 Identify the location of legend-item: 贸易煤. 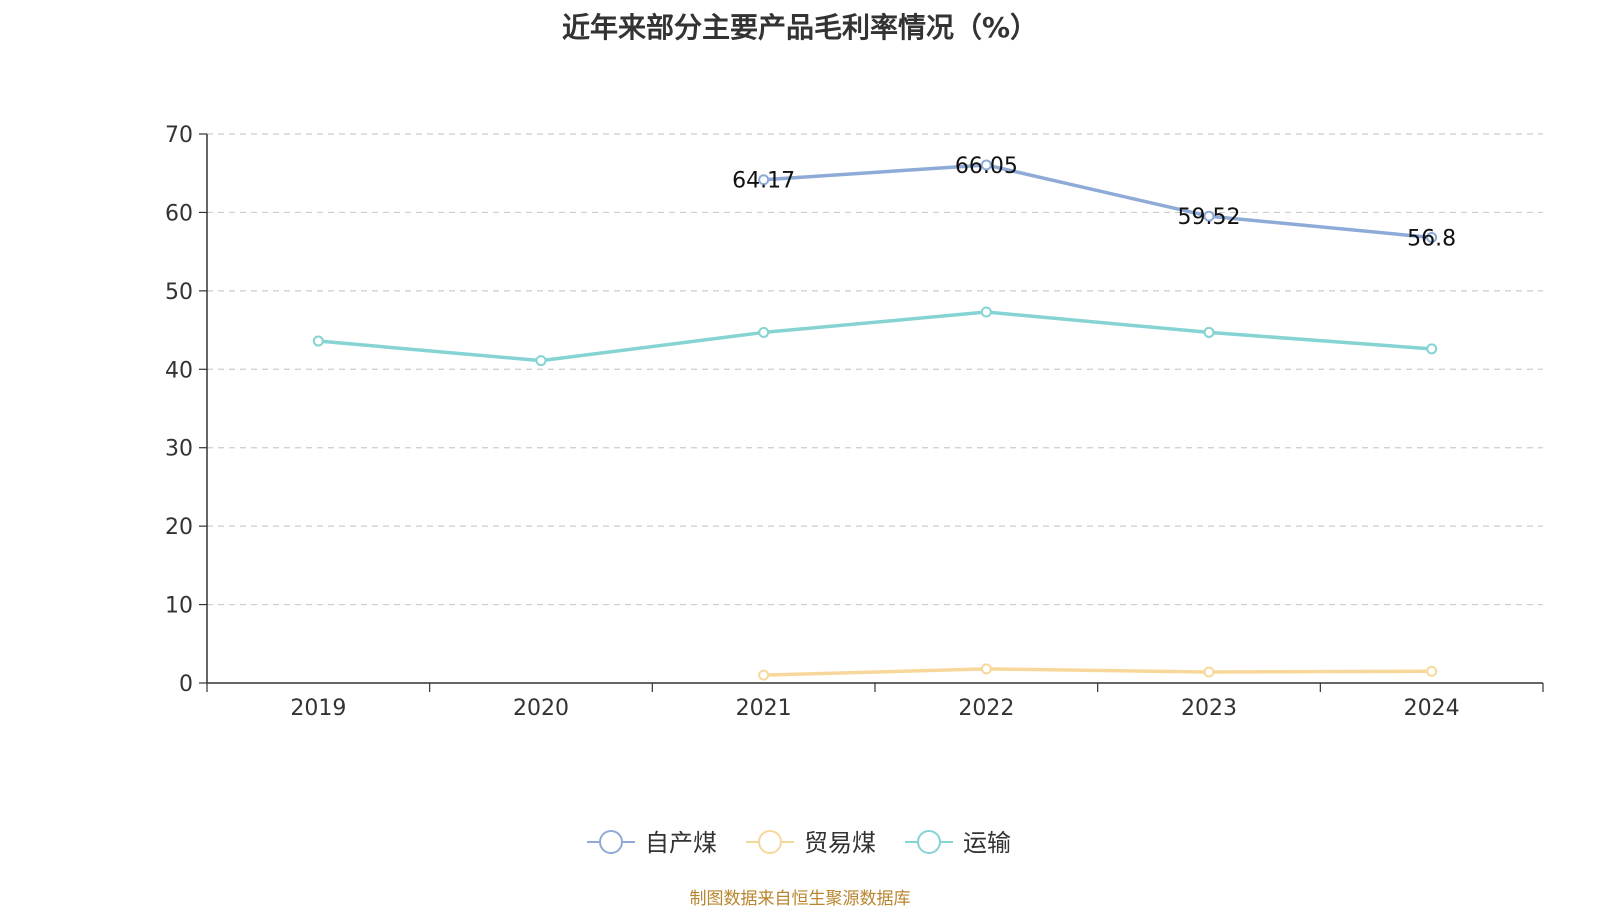
(811, 843).